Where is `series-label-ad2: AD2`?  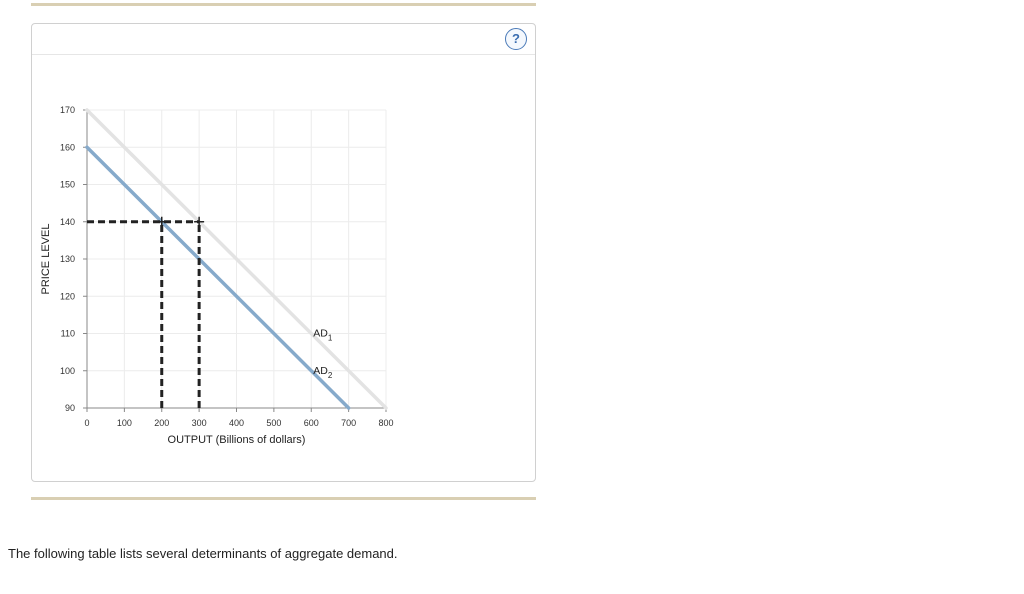
series-label-ad2: AD2 is located at coordinates (323, 372).